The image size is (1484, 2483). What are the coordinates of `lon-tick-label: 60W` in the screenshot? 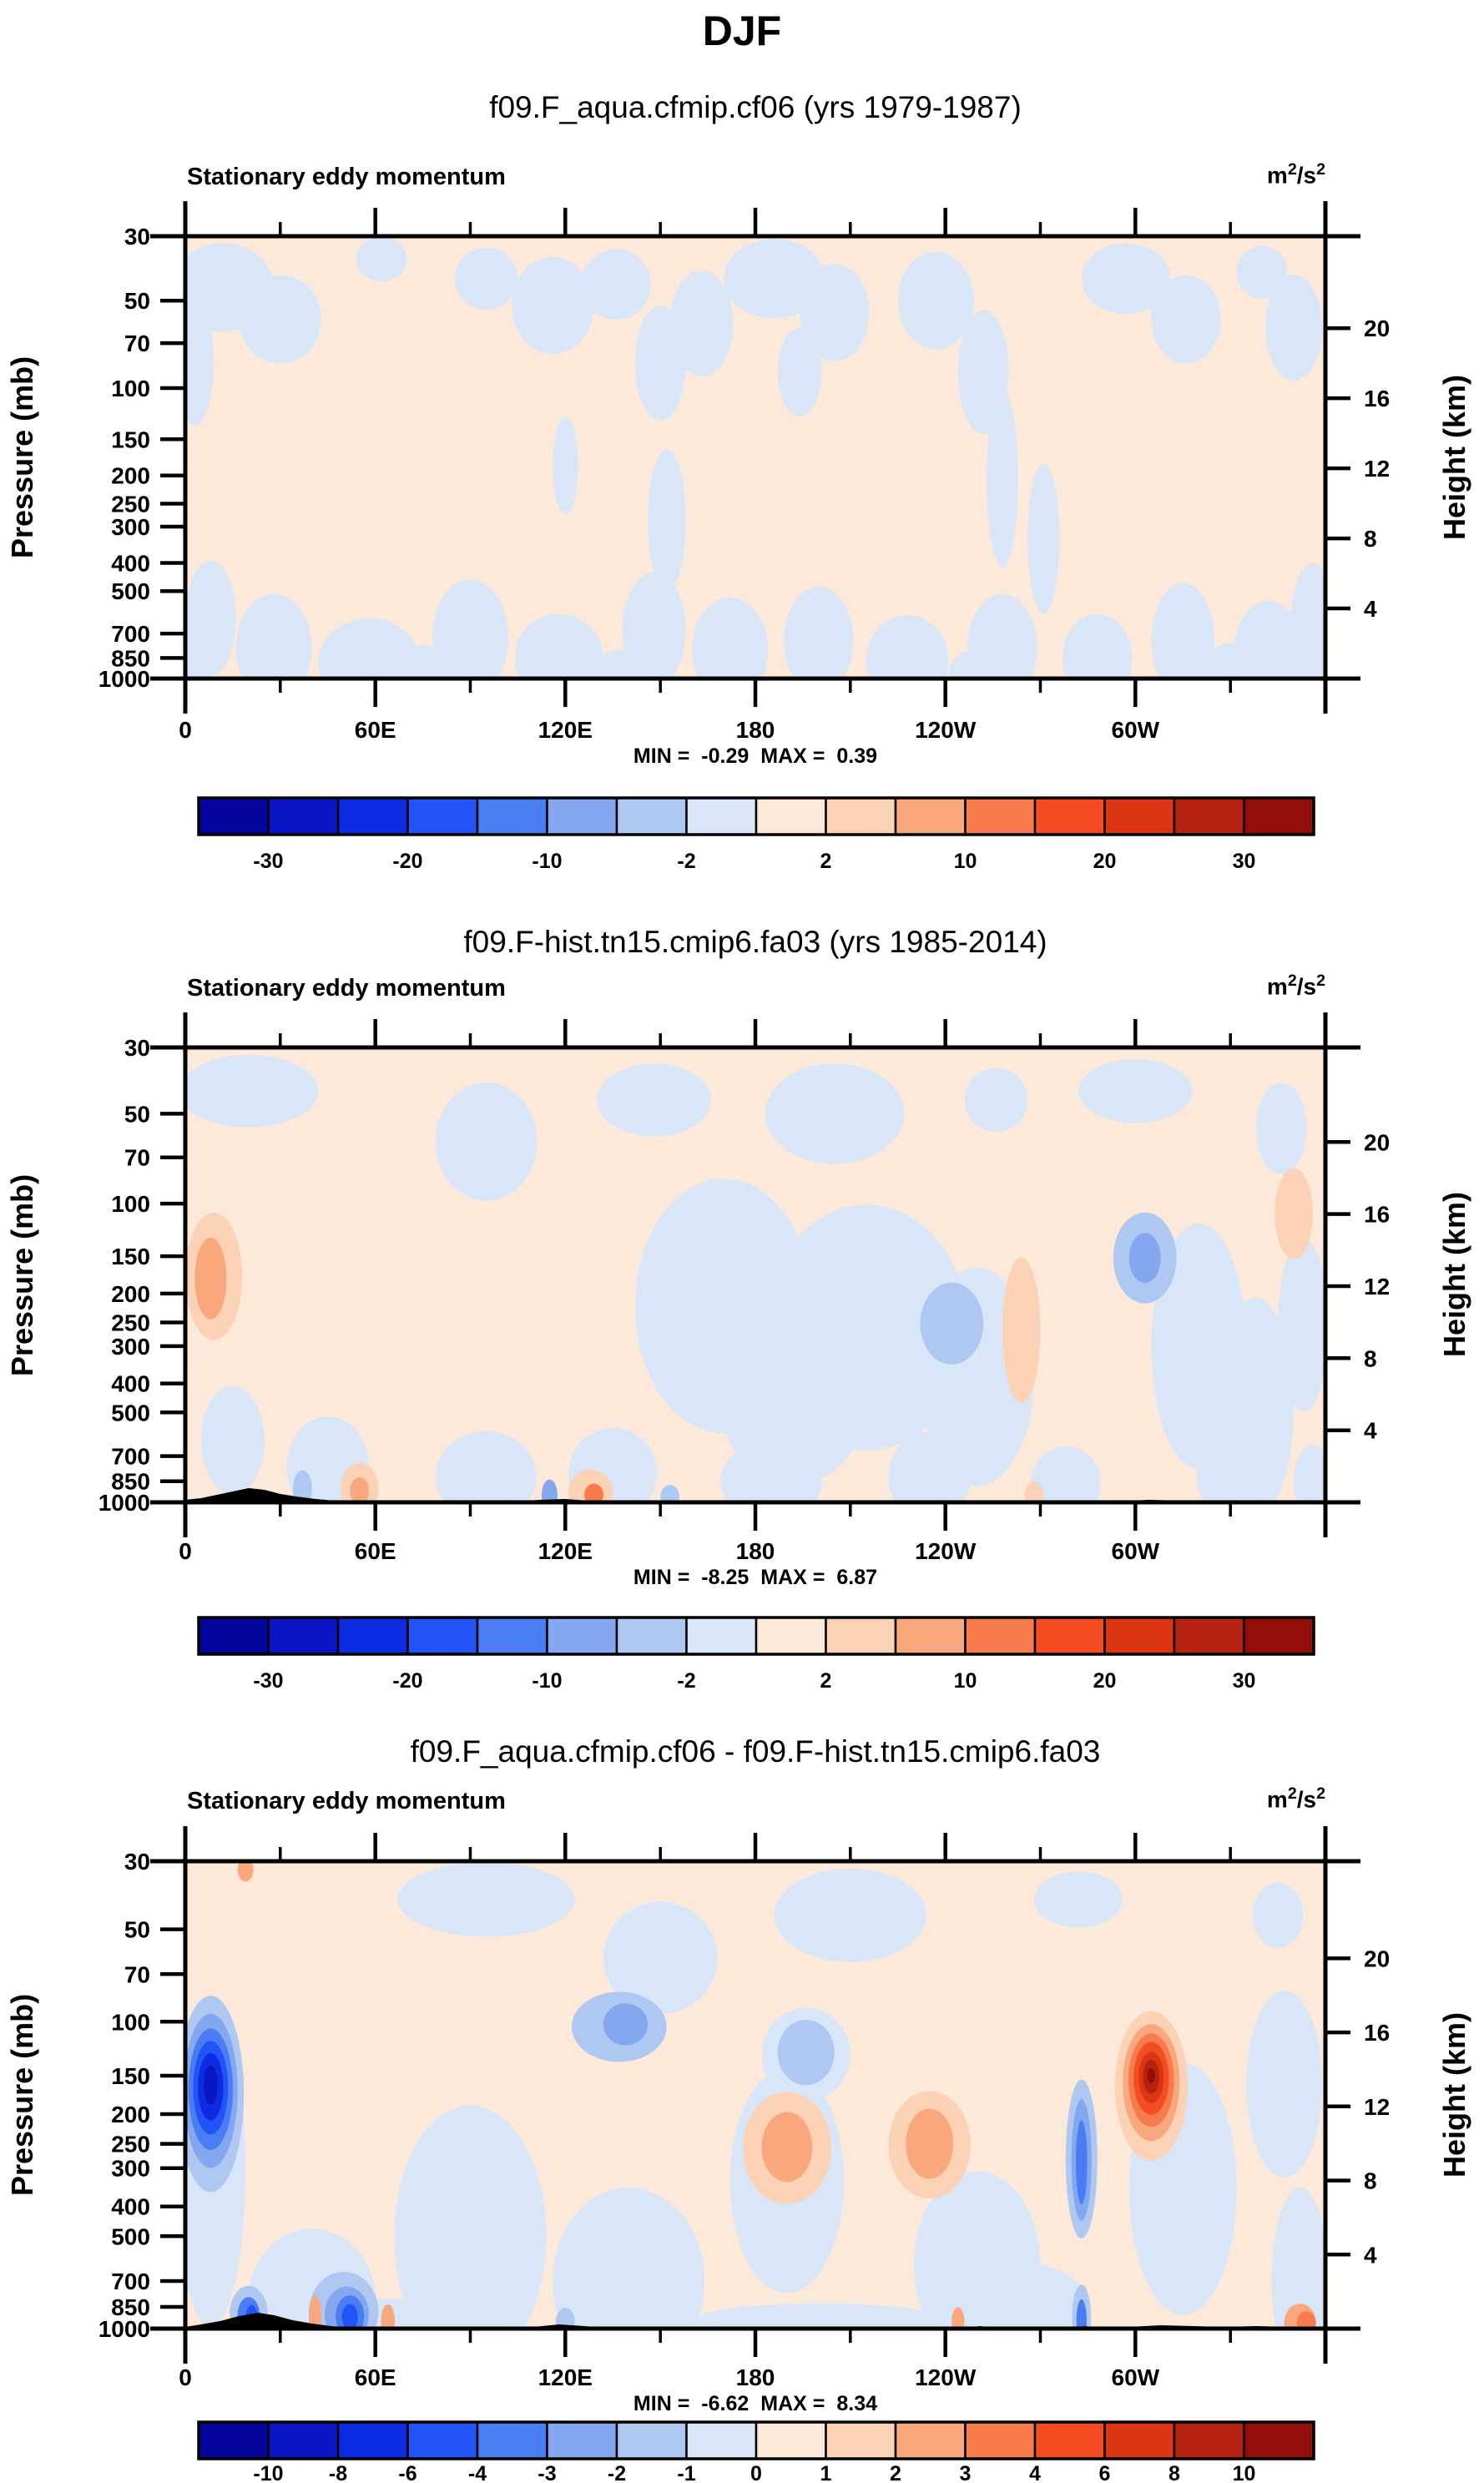 It's located at (1136, 2377).